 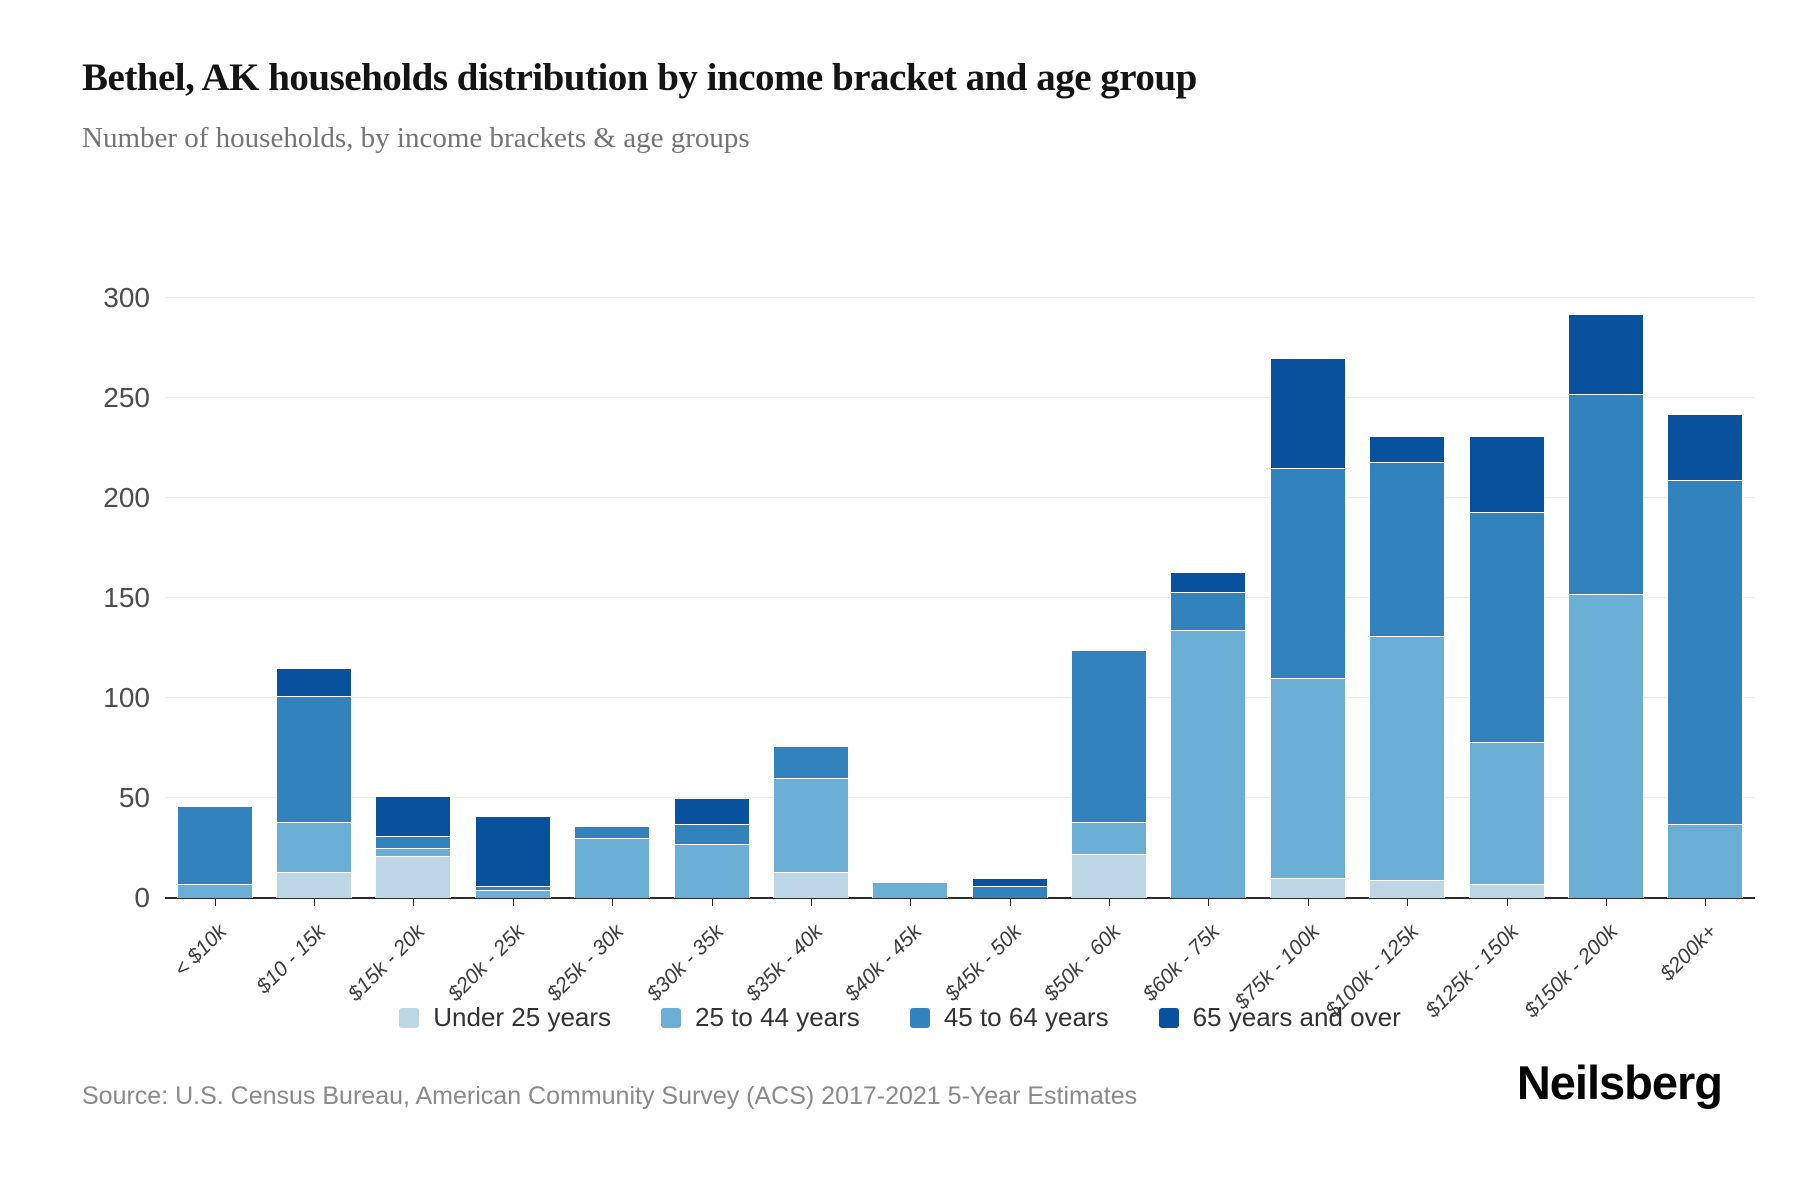 I want to click on legend-item: 65 years and over, so click(x=1279, y=1017).